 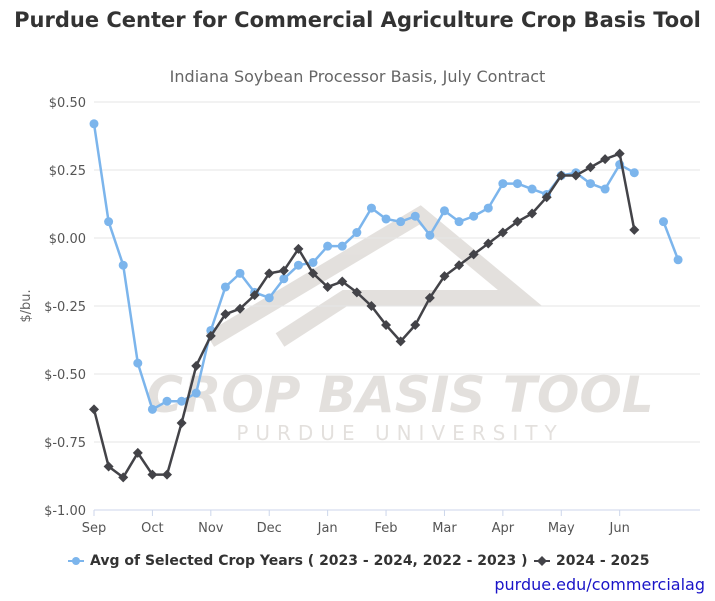 I want to click on y-tick-label: $-0.50, so click(x=65, y=375).